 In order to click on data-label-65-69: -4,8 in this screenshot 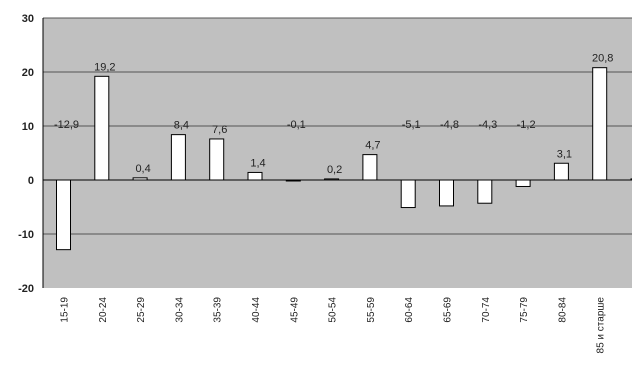, I will do `click(449, 125)`.